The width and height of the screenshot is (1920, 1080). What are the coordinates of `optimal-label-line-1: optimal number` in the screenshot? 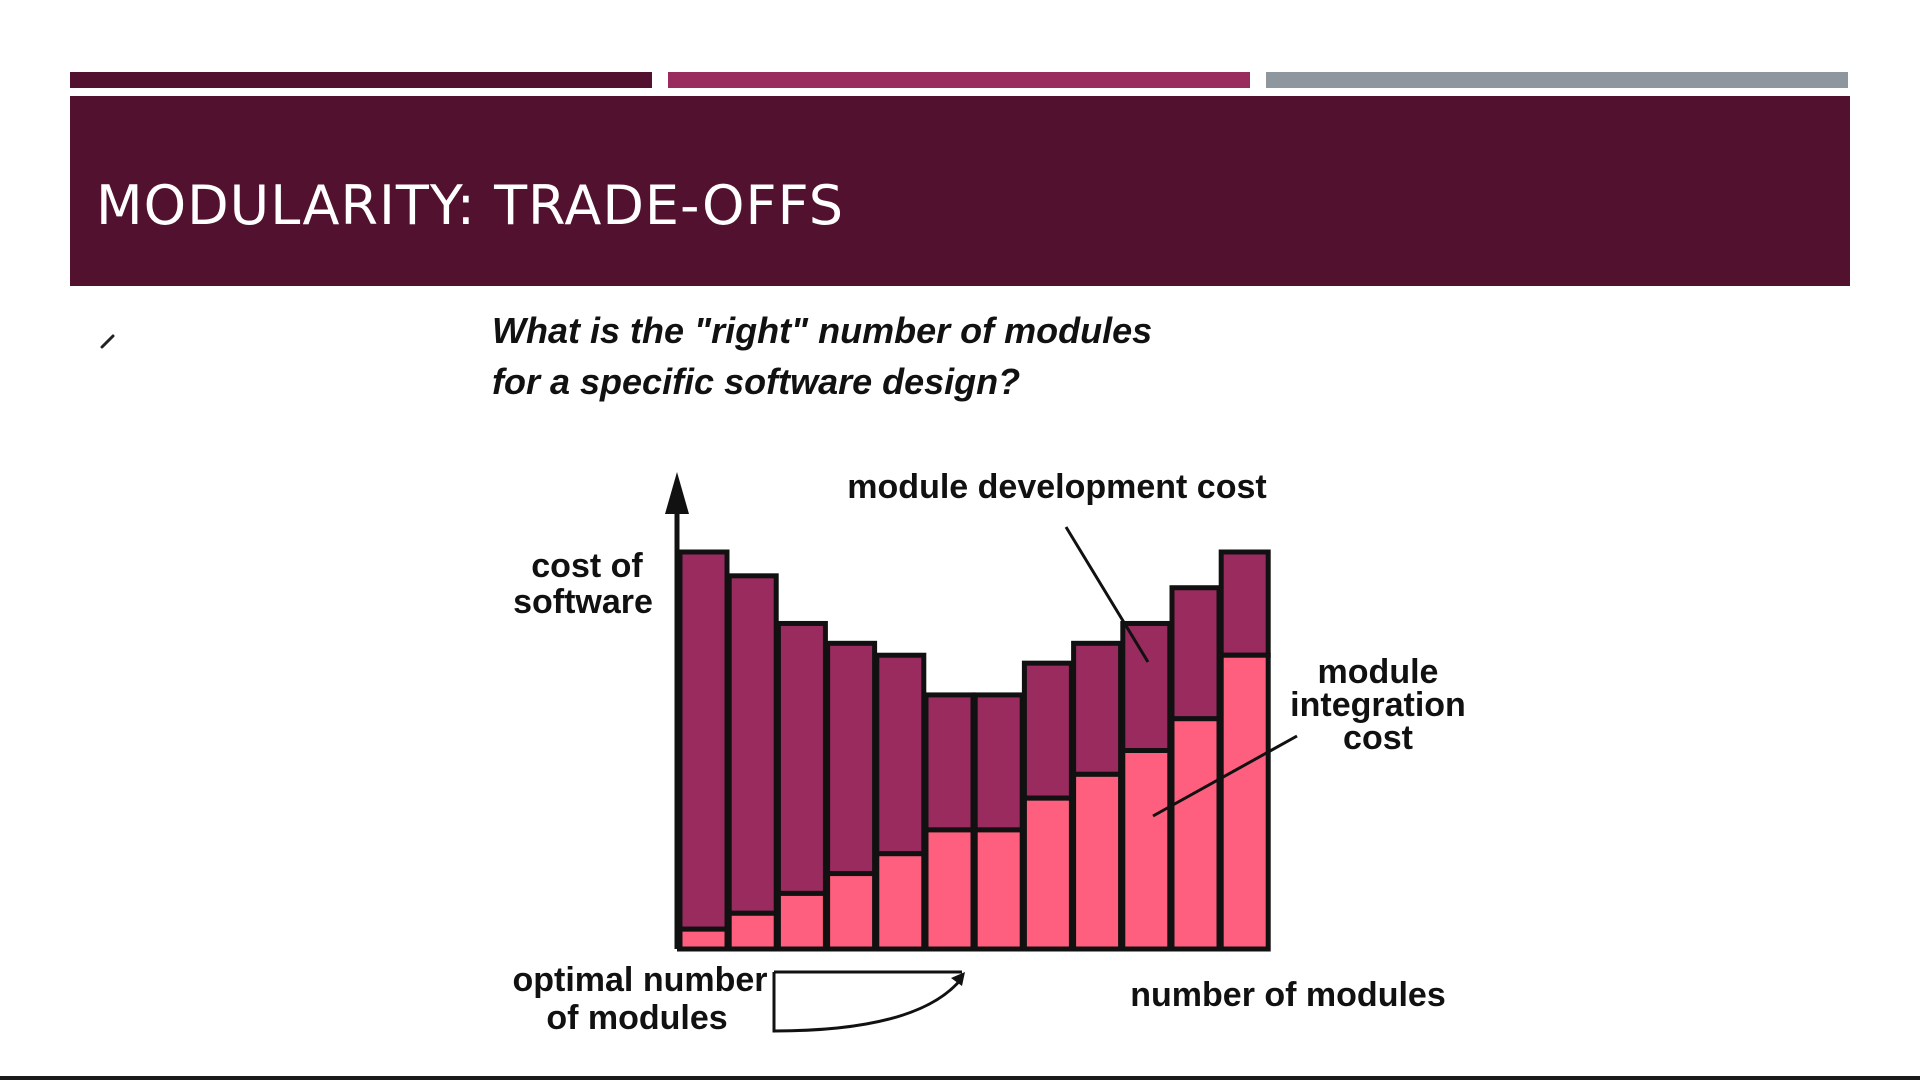 It's located at (639, 980).